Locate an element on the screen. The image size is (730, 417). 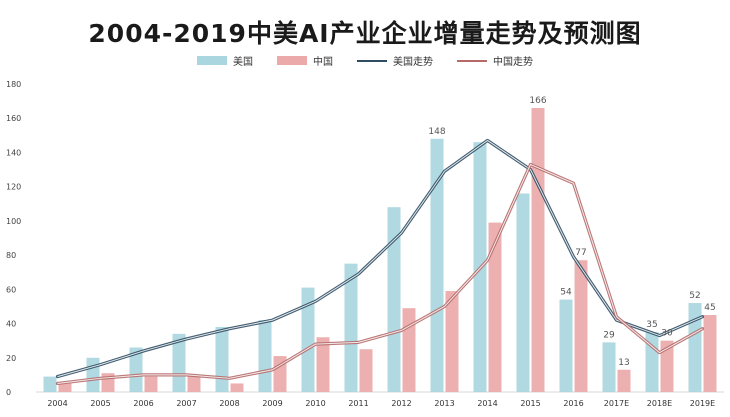
x-tick-label: 2018E is located at coordinates (659, 403).